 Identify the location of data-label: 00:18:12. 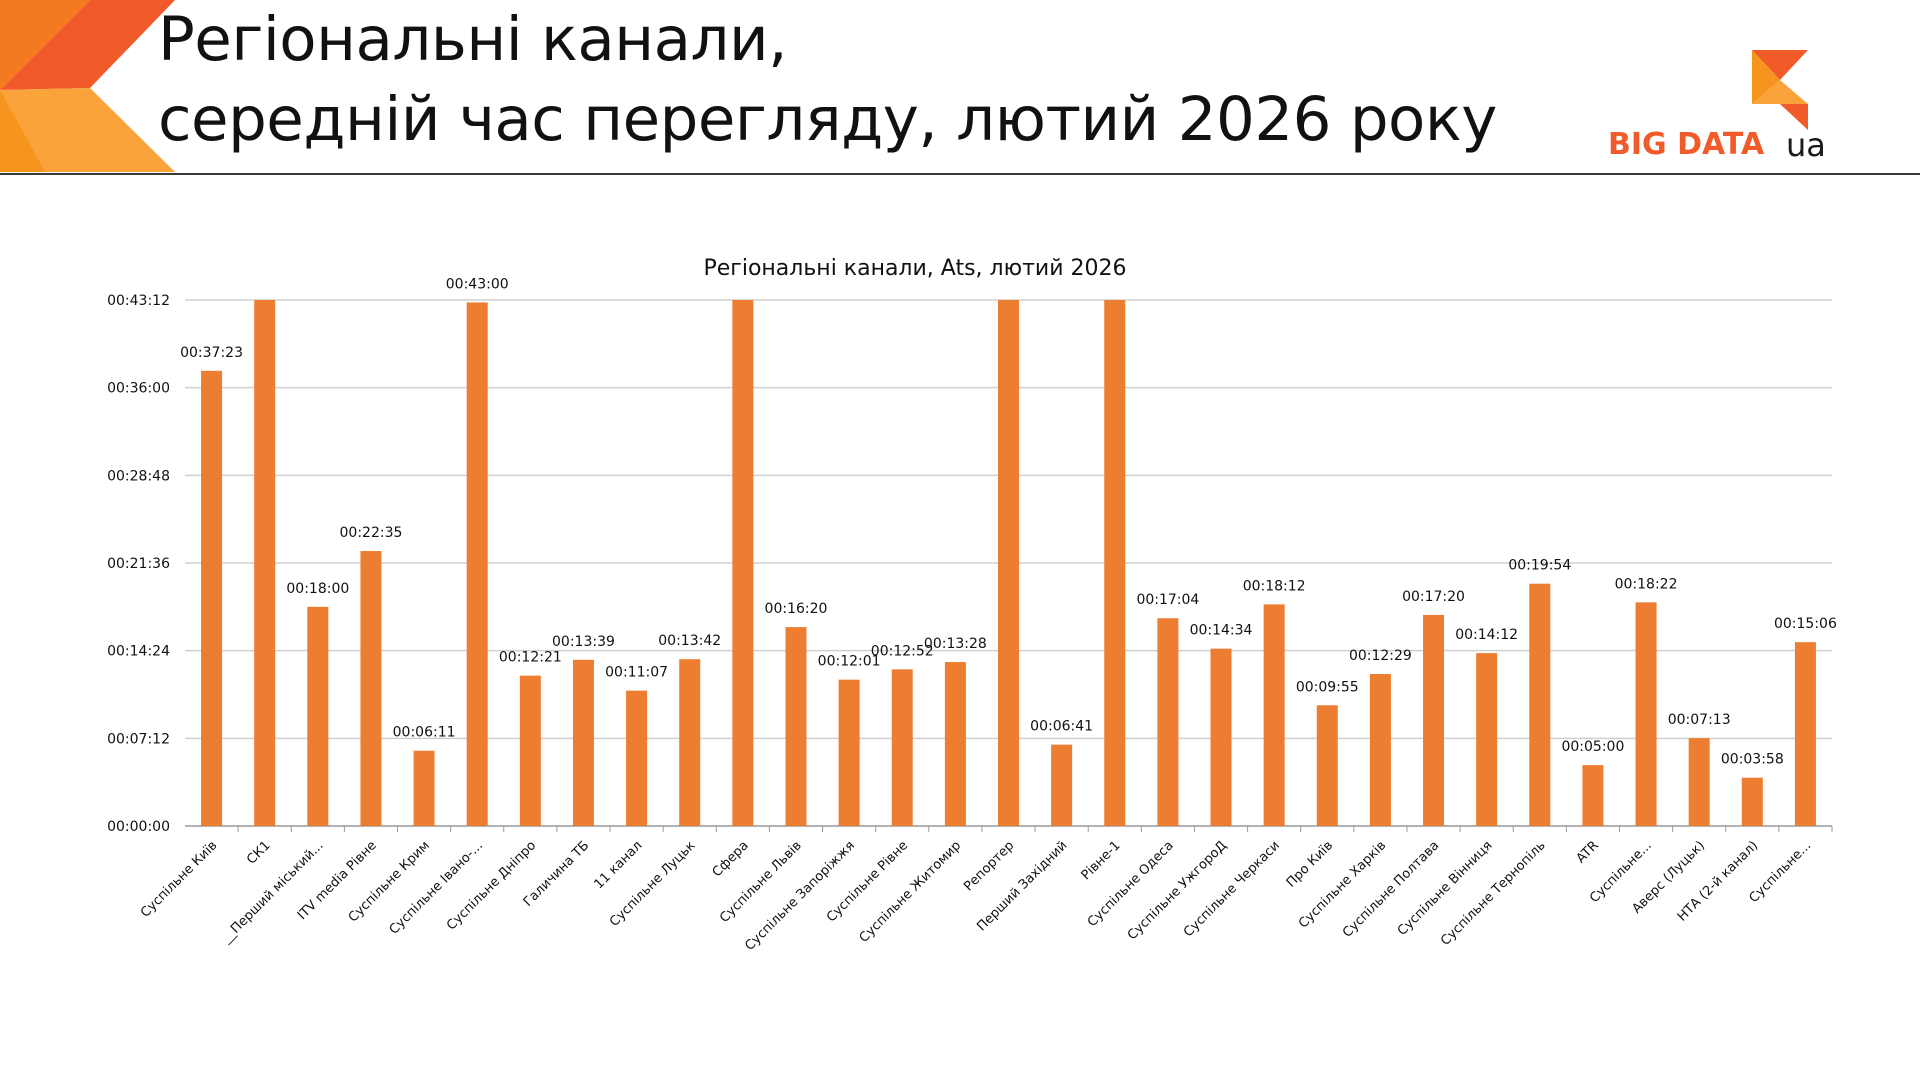
(1274, 586).